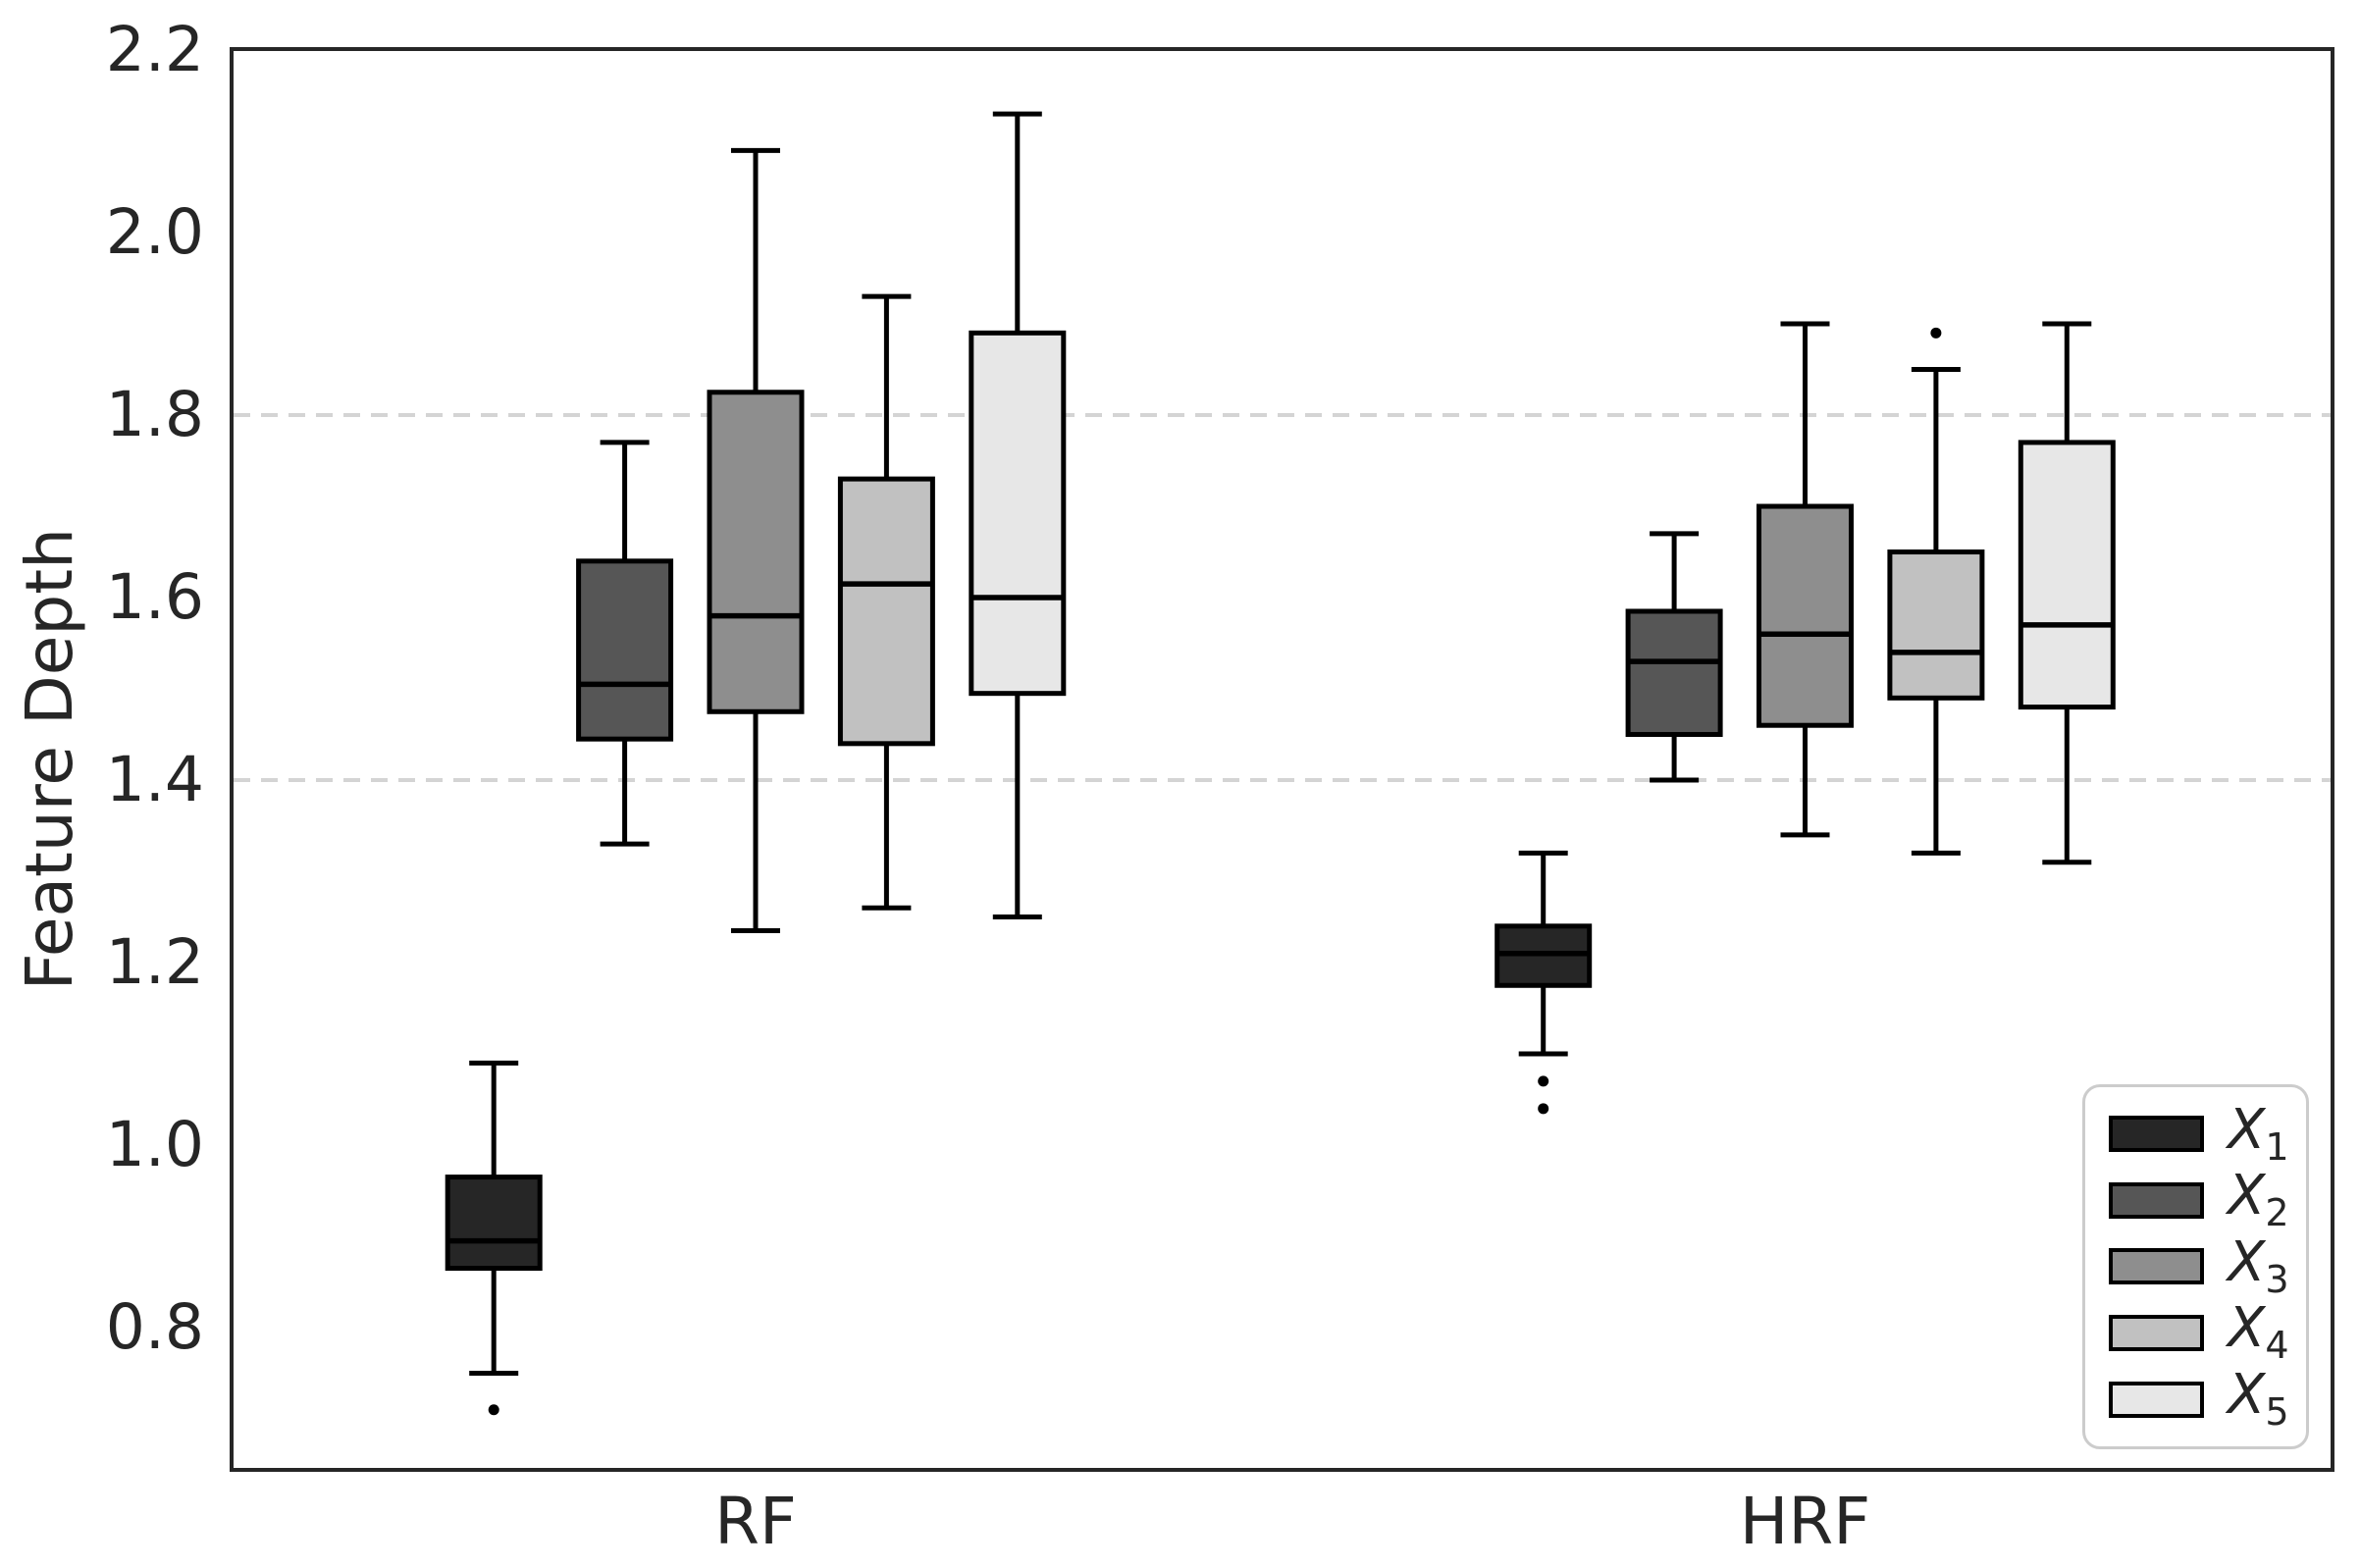 The image size is (2360, 1568). What do you see at coordinates (1805, 1521) in the screenshot?
I see `x-tick-label-hrf: HRF` at bounding box center [1805, 1521].